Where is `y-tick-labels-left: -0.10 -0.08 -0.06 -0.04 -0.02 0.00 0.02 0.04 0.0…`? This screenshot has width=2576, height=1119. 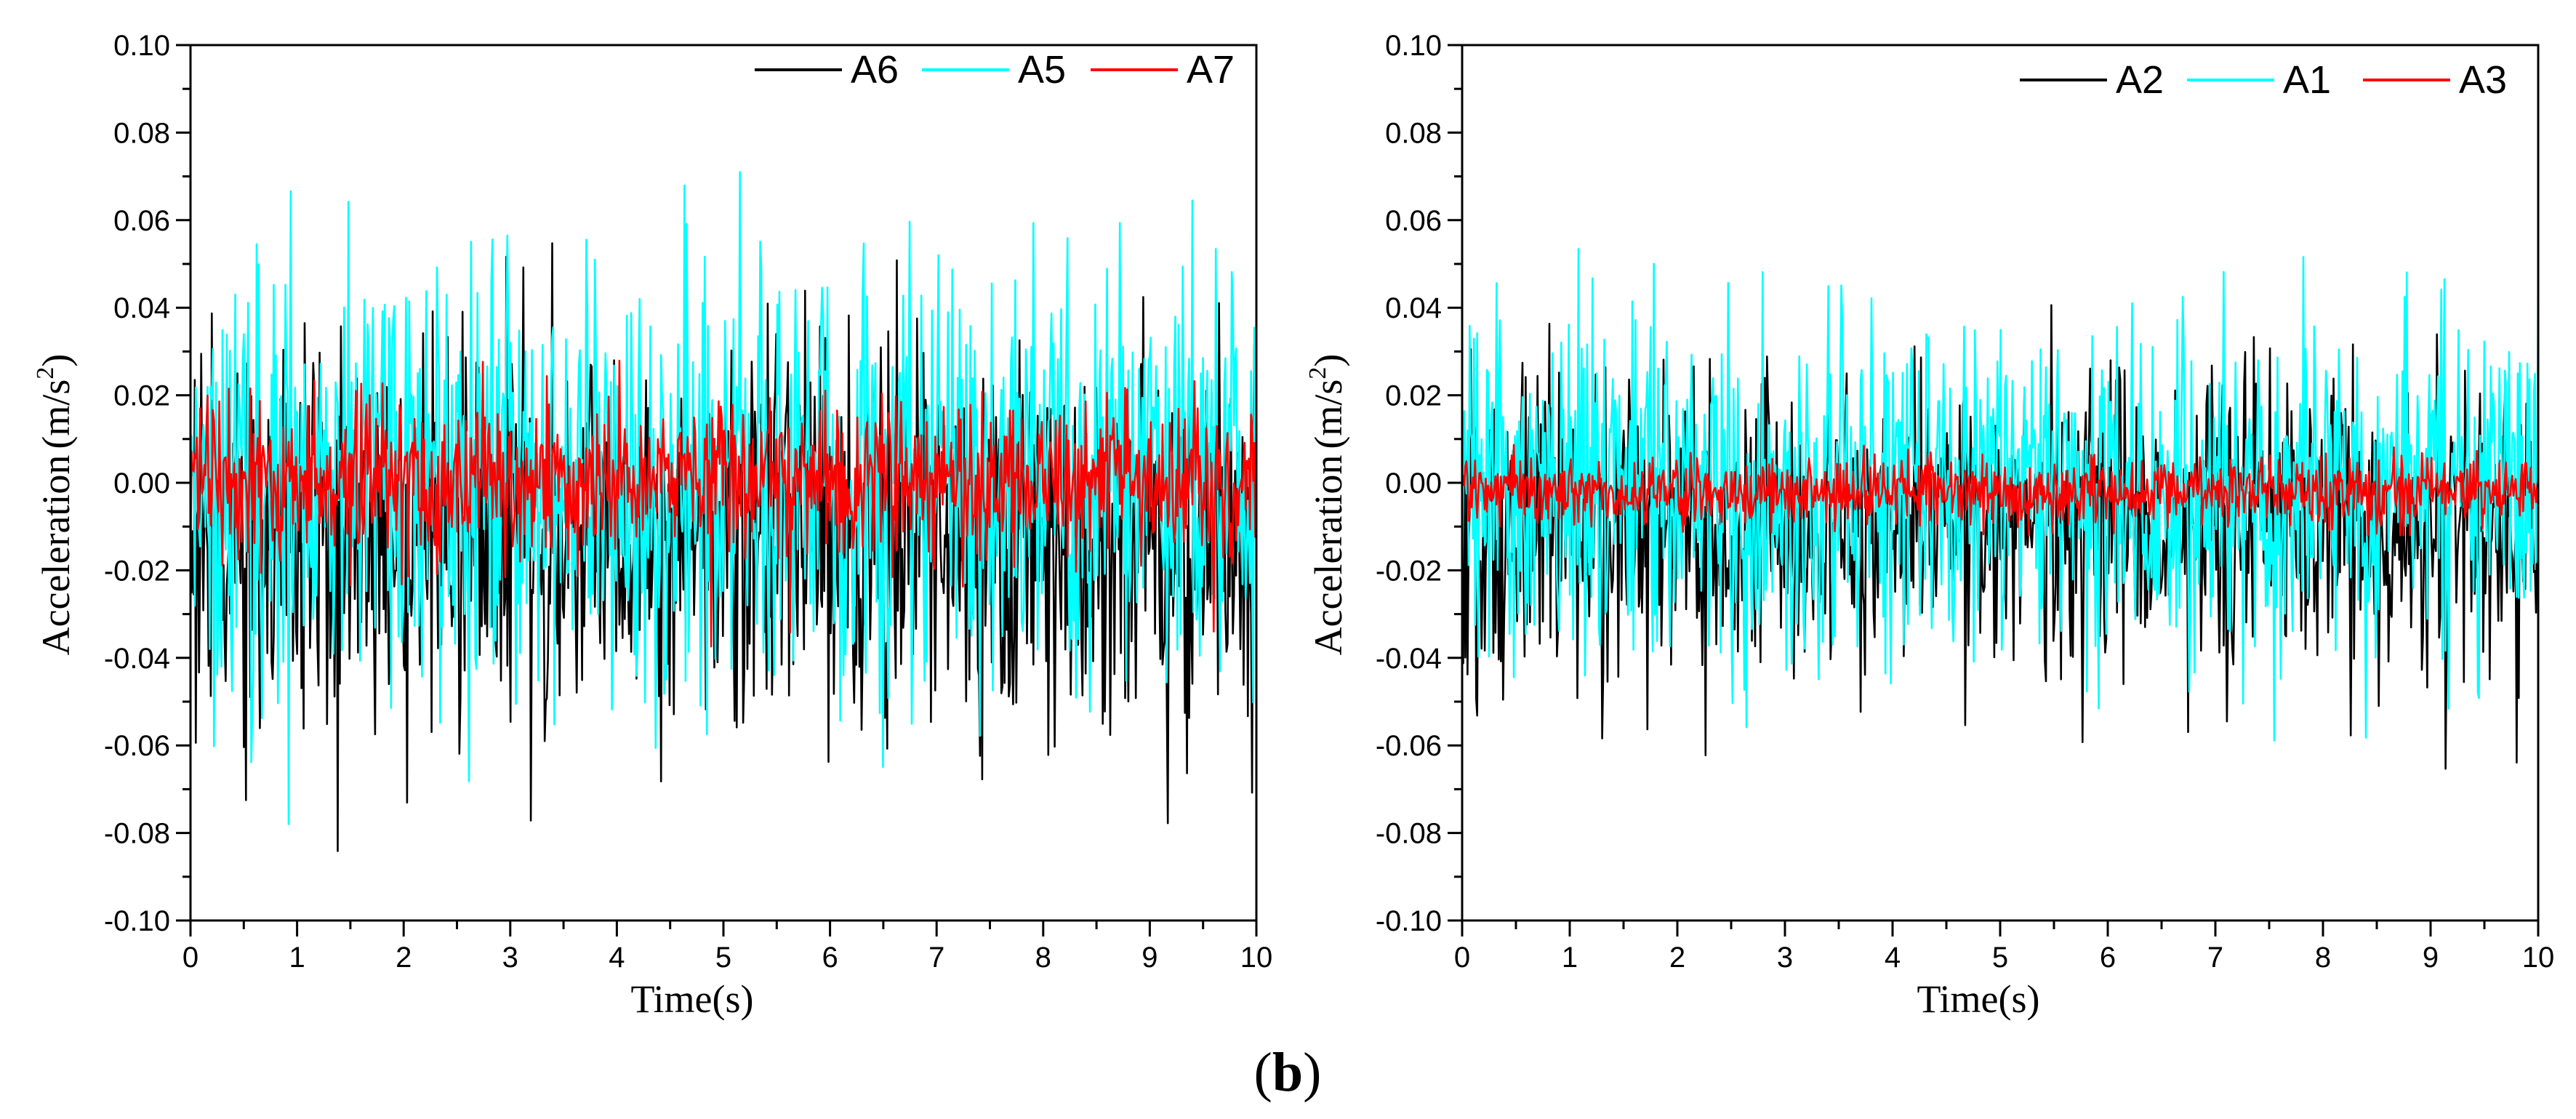 y-tick-labels-left: -0.10 -0.08 -0.06 -0.04 -0.02 0.00 0.02 0.04 0.0… is located at coordinates (137, 483).